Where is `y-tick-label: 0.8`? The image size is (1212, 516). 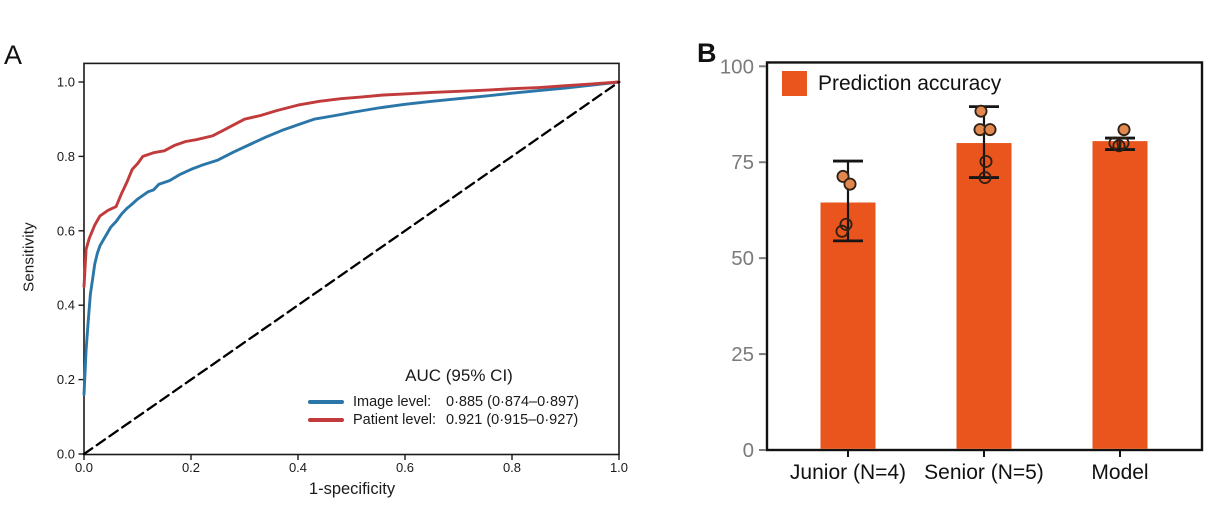 y-tick-label: 0.8 is located at coordinates (66, 156).